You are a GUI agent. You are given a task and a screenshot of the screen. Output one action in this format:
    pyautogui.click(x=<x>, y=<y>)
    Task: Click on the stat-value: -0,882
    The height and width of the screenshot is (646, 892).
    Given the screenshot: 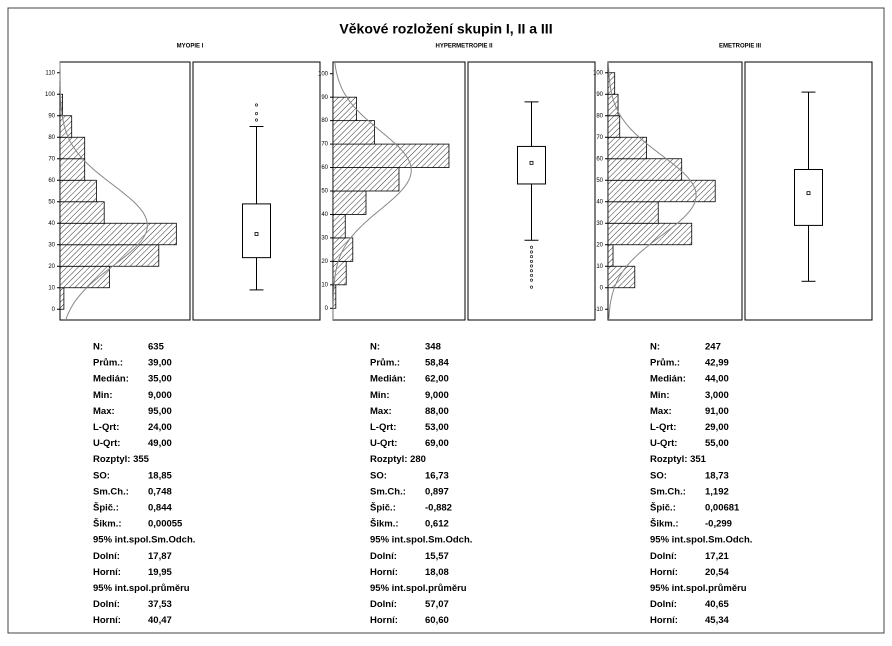 What is the action you would take?
    pyautogui.click(x=438, y=508)
    